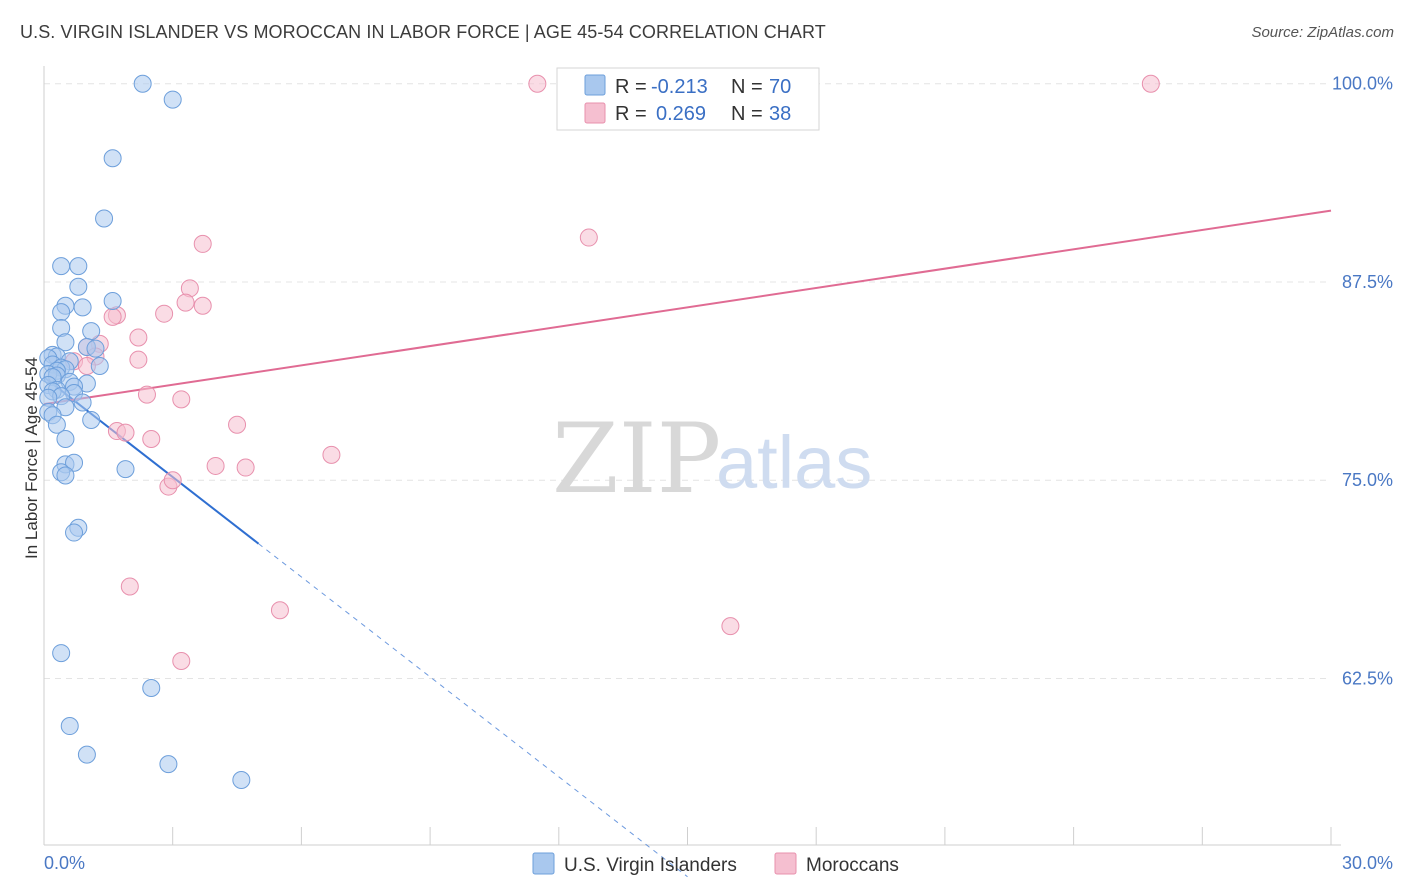 The height and width of the screenshot is (892, 1406). I want to click on legend-swatch-virgin-islanders, so click(543, 863).